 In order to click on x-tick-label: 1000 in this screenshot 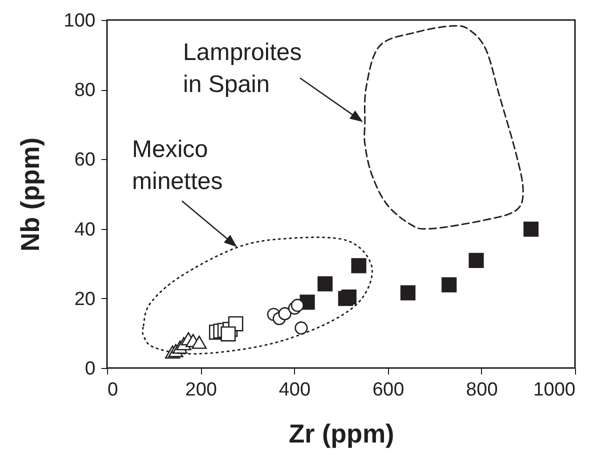, I will do `click(554, 390)`.